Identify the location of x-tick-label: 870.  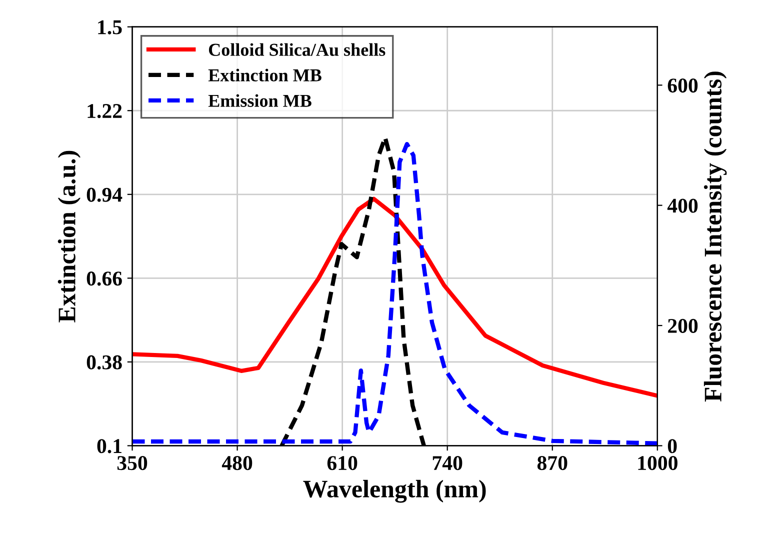
(552, 463).